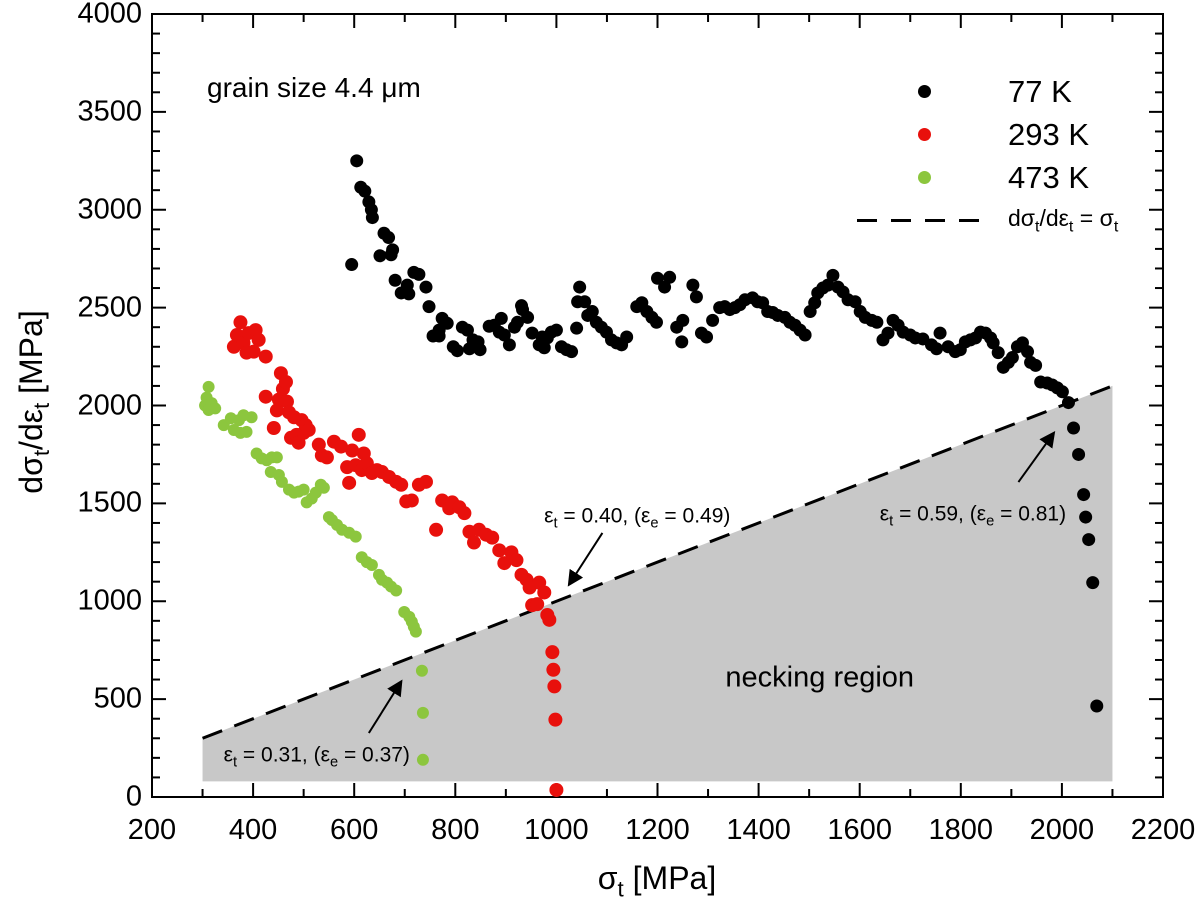 This screenshot has width=1200, height=906. I want to click on legend-label-293k: 293 K, so click(1049, 134).